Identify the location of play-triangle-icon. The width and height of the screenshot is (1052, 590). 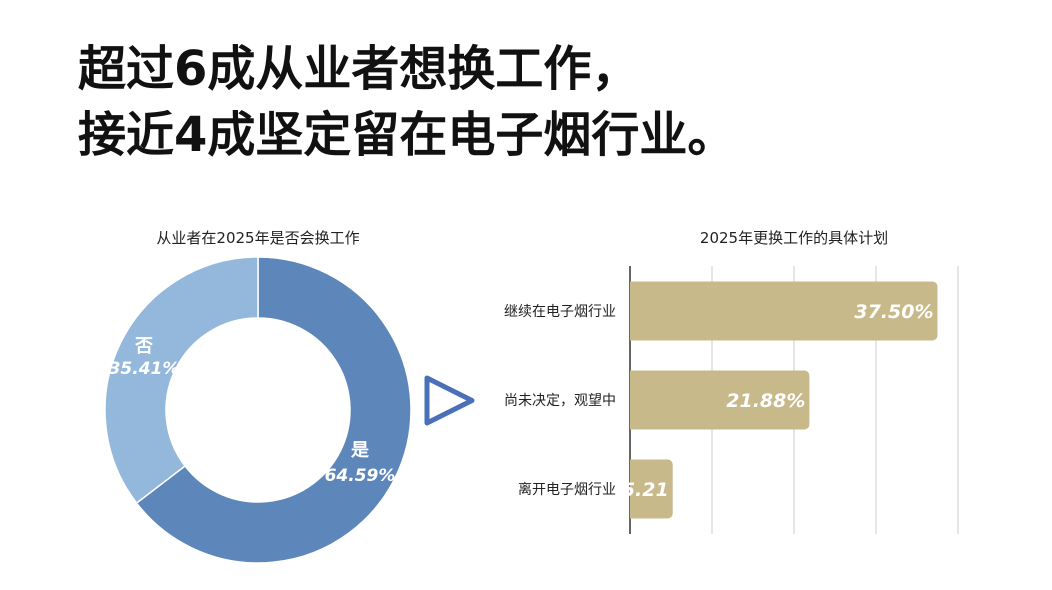
(449, 400).